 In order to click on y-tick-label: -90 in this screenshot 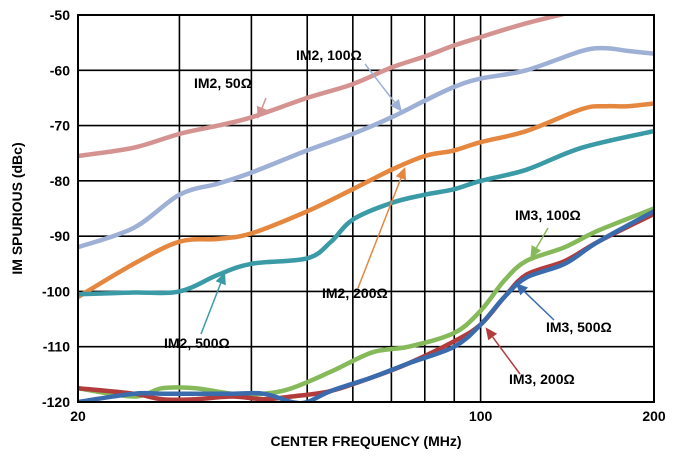, I will do `click(60, 236)`.